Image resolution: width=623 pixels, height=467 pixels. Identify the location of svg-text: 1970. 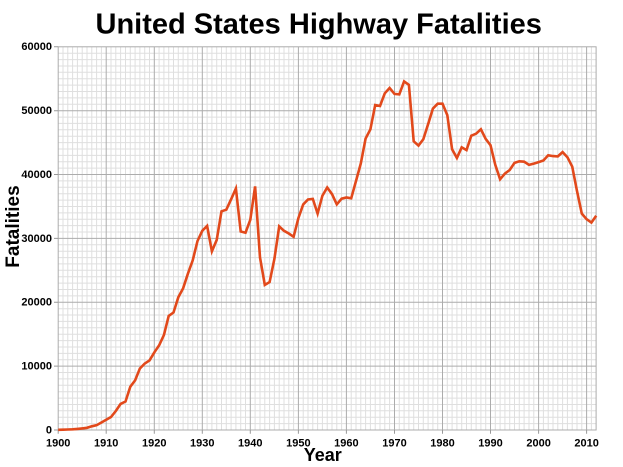
(394, 443).